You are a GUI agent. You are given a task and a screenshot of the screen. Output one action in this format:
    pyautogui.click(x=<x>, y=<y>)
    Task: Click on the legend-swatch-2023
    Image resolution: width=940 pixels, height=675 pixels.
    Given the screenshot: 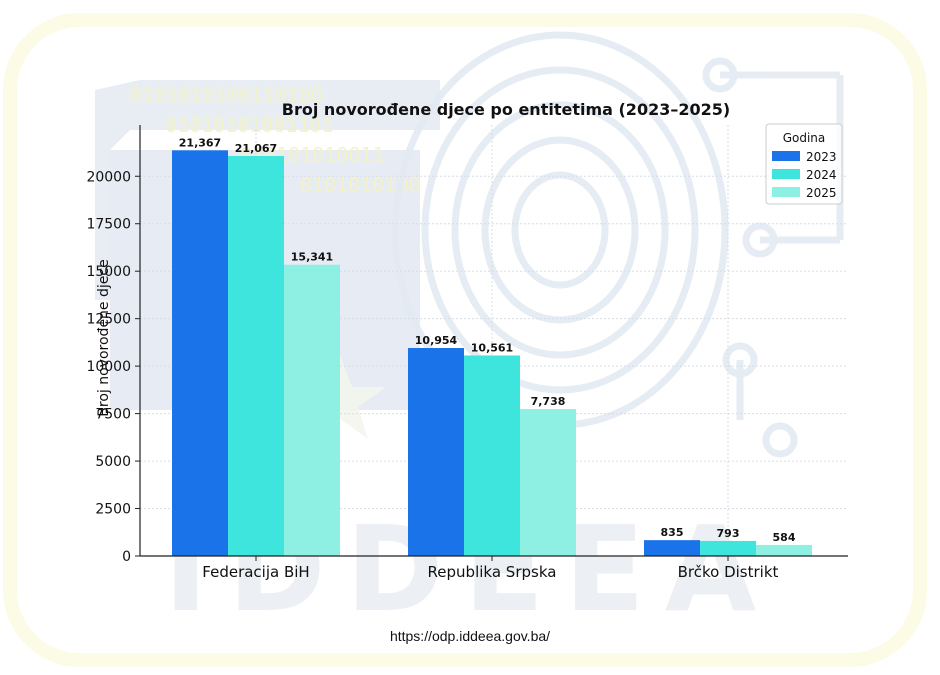 What is the action you would take?
    pyautogui.click(x=786, y=156)
    